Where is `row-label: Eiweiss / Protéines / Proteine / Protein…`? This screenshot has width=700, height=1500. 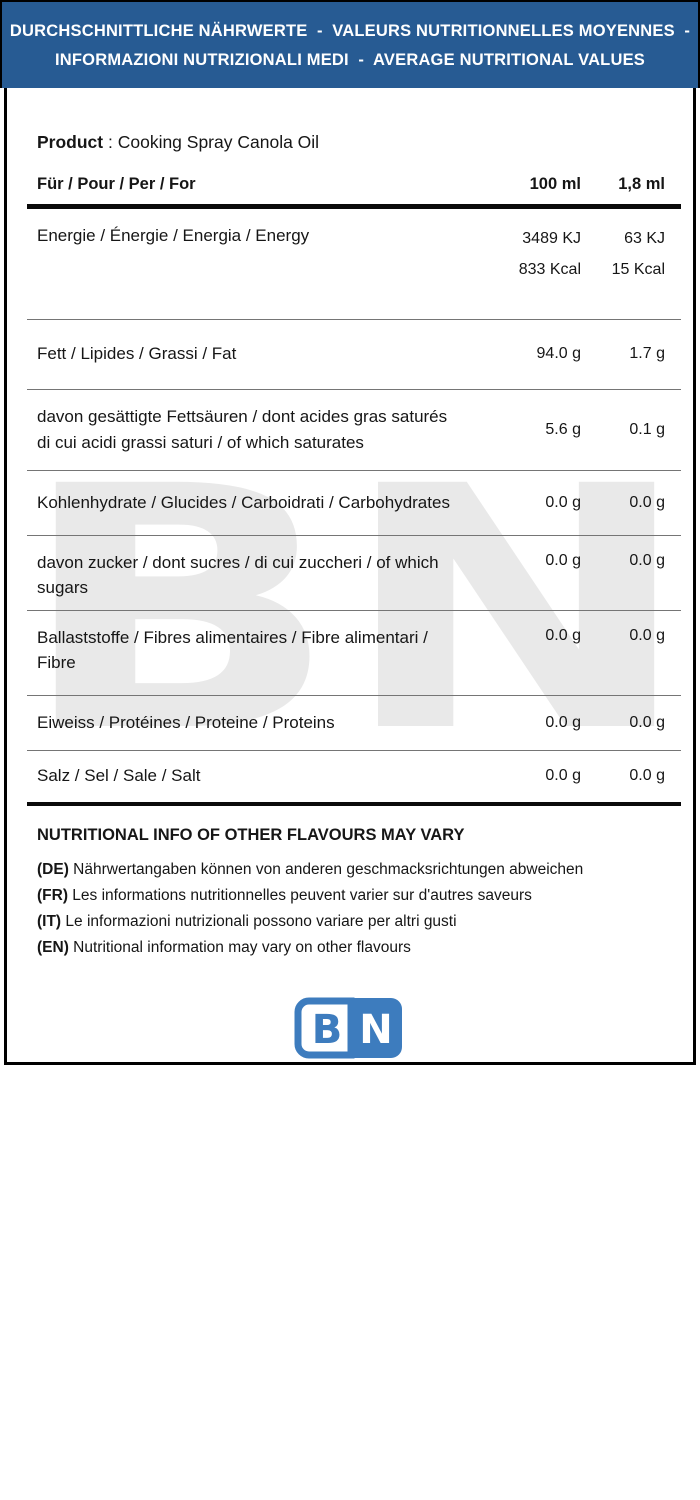
row-label: Eiweiss / Protéines / Proteine / Protein… is located at coordinates (186, 722).